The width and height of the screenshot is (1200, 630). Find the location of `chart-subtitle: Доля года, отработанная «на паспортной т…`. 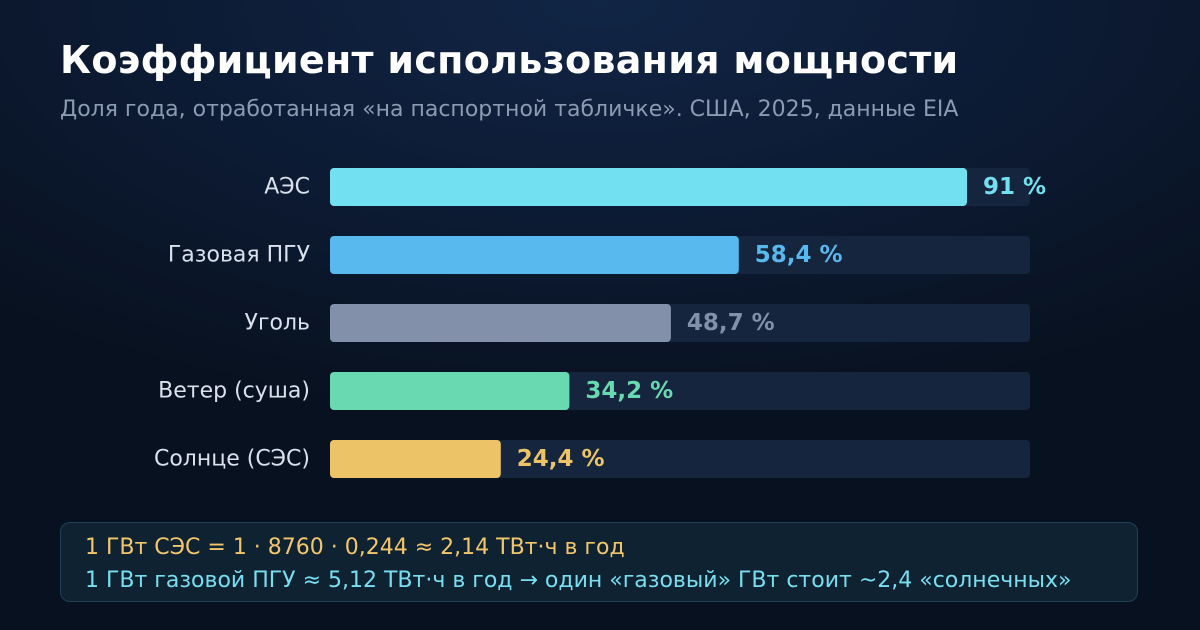

chart-subtitle: Доля года, отработанная «на паспортной т… is located at coordinates (509, 109).